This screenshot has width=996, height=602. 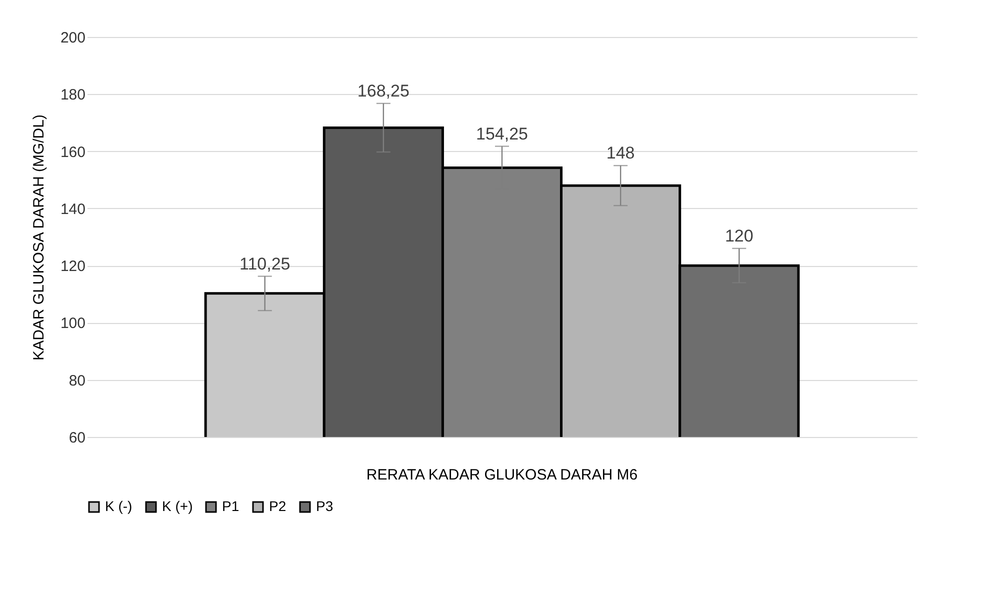 What do you see at coordinates (118, 506) in the screenshot?
I see `legend-label: K (-)` at bounding box center [118, 506].